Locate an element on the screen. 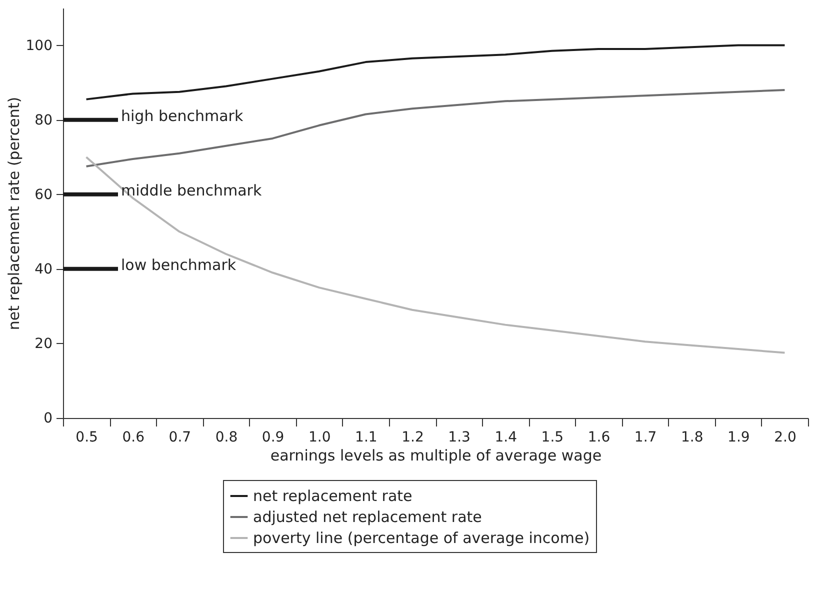 Image resolution: width=818 pixels, height=599 pixels. x-tick-label: 2.0 is located at coordinates (785, 438).